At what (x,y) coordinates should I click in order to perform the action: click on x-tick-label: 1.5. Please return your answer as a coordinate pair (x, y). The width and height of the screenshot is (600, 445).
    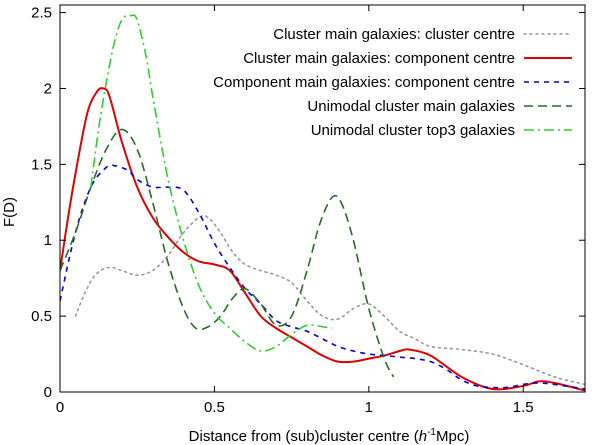
    Looking at the image, I should click on (523, 407).